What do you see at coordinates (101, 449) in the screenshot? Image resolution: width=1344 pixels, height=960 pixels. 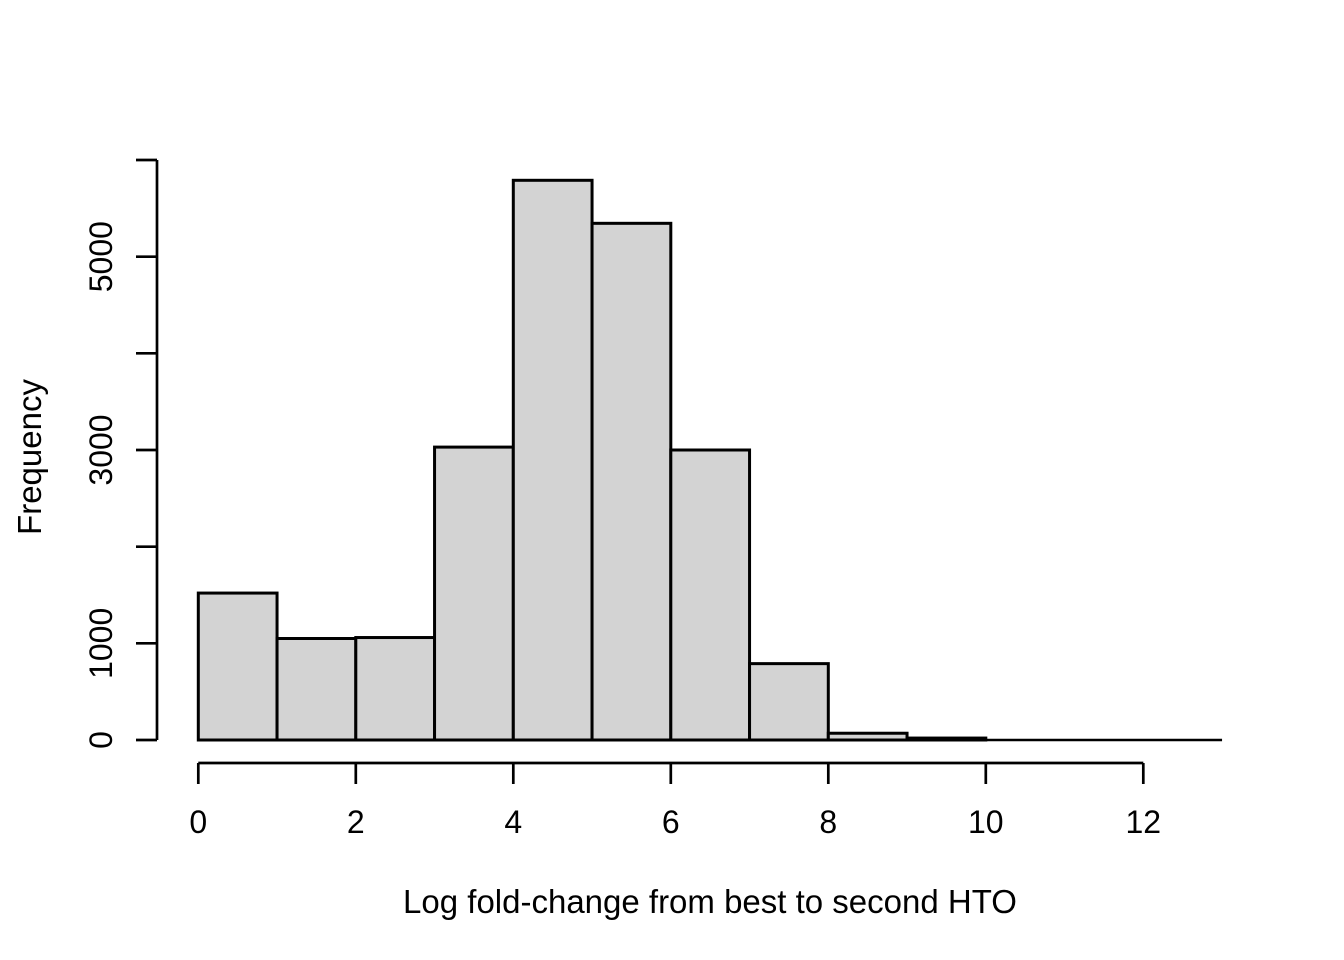 I see `y-tick-label: 3000` at bounding box center [101, 449].